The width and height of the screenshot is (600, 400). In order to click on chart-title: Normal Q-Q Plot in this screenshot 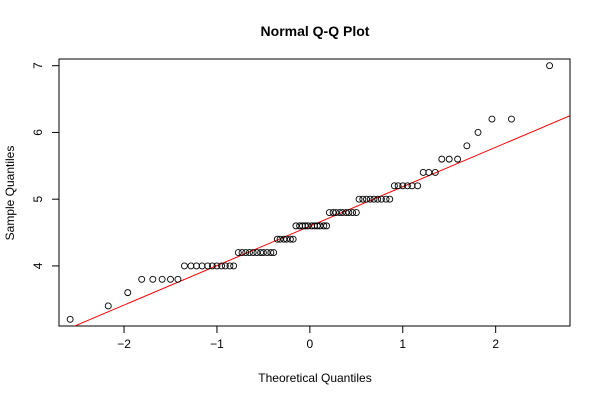, I will do `click(315, 31)`.